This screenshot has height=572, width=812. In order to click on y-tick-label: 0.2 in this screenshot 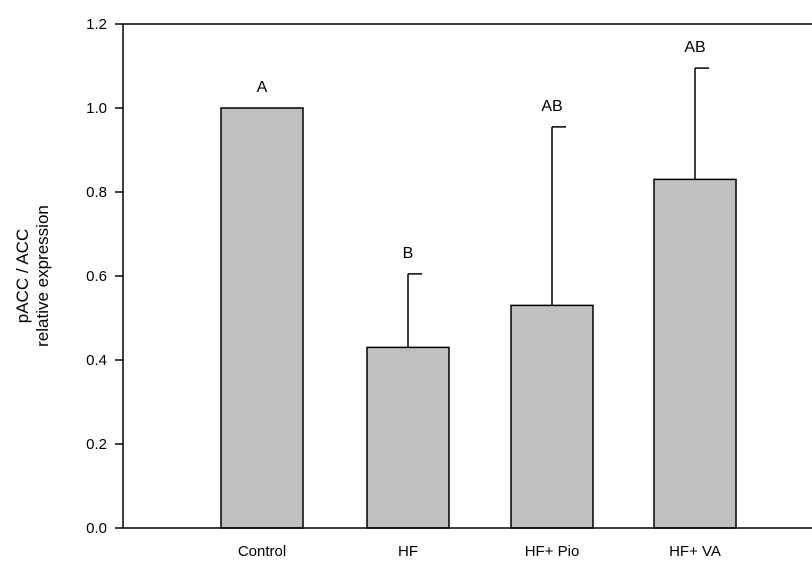, I will do `click(96, 444)`.